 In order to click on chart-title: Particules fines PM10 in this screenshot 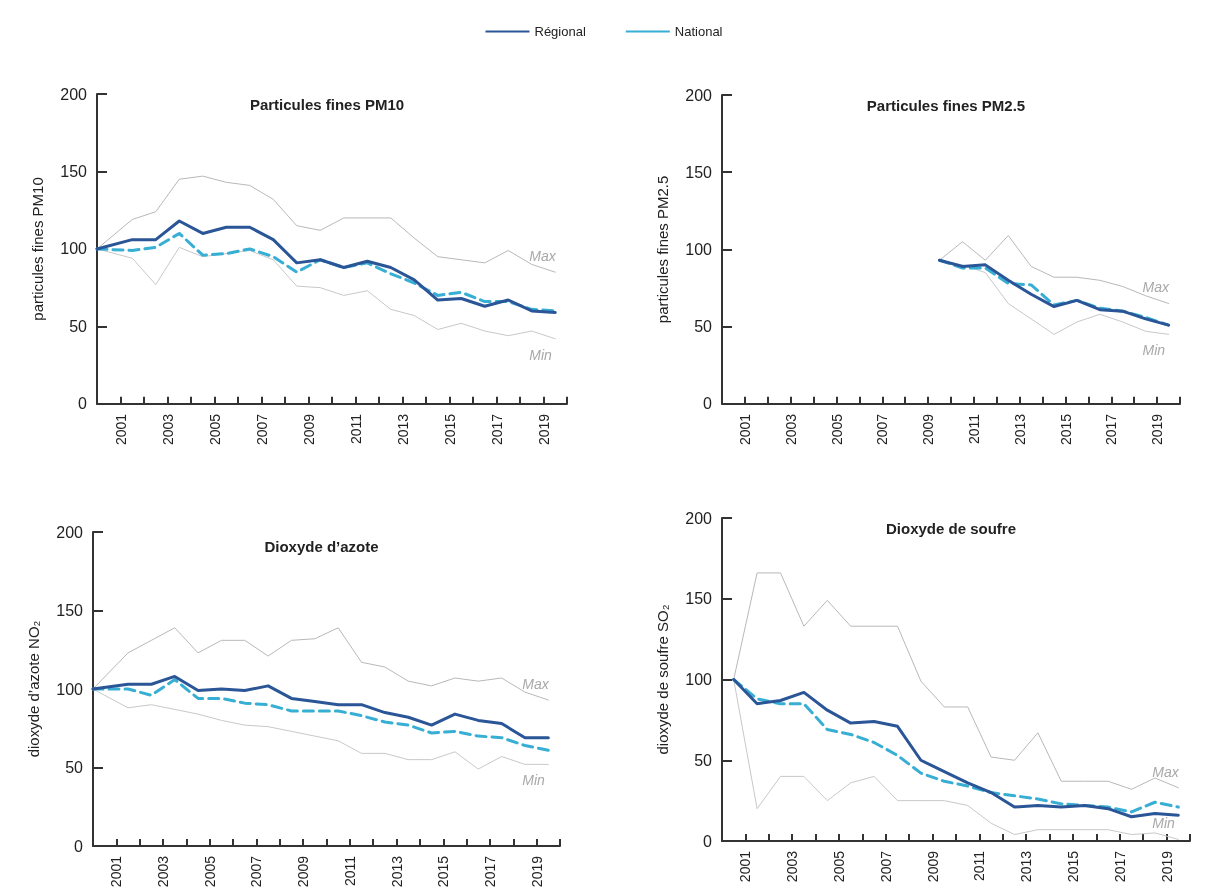, I will do `click(327, 104)`.